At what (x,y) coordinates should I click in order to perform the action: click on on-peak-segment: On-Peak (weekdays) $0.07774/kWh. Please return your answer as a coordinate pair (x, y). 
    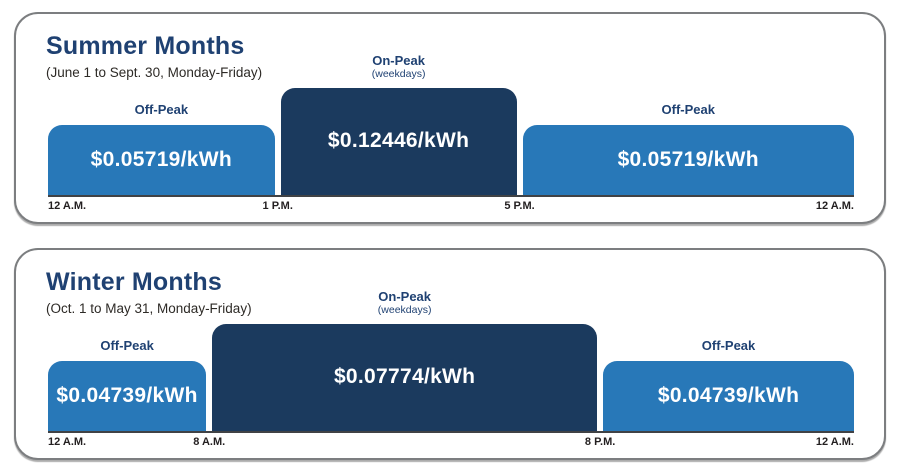
    Looking at the image, I should click on (404, 359).